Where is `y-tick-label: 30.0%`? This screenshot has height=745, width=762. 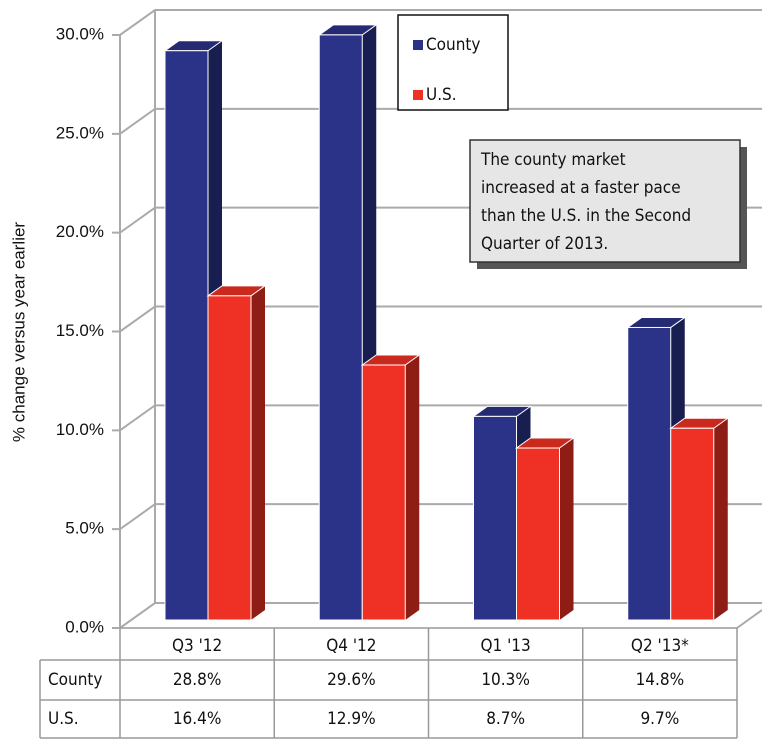
y-tick-label: 30.0% is located at coordinates (80, 33).